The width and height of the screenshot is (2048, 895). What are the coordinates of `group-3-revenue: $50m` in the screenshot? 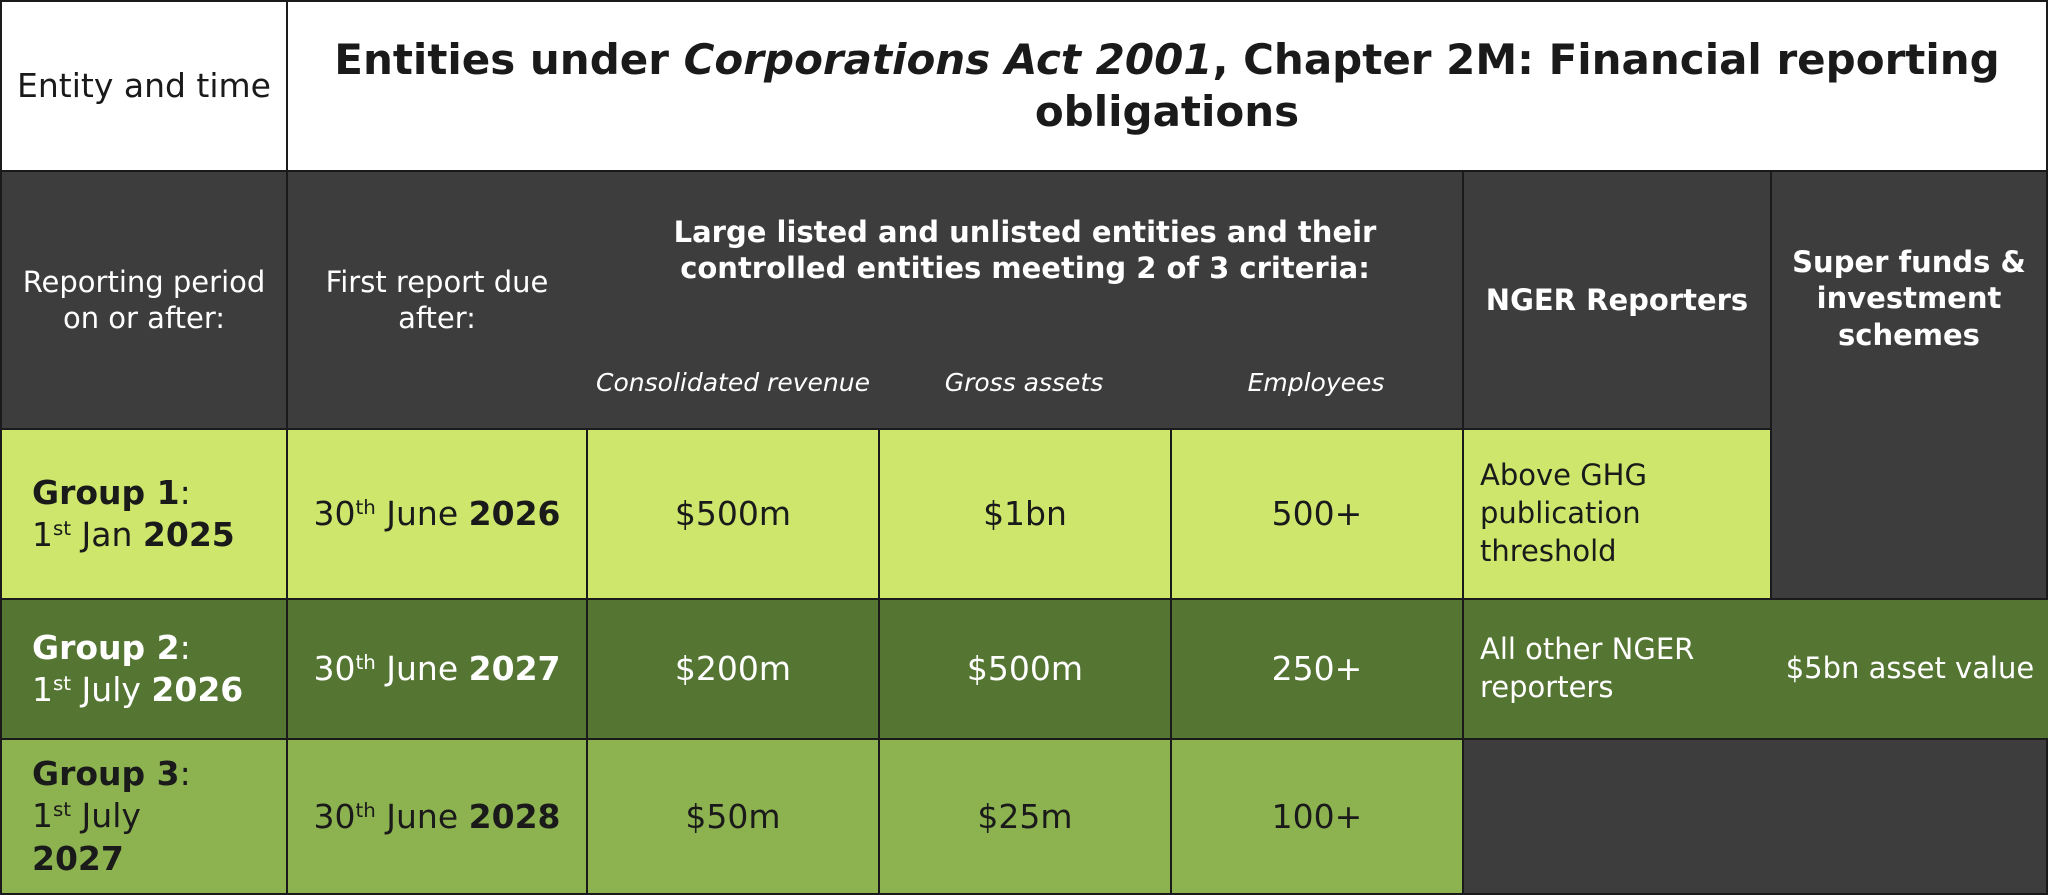 It's located at (733, 816).